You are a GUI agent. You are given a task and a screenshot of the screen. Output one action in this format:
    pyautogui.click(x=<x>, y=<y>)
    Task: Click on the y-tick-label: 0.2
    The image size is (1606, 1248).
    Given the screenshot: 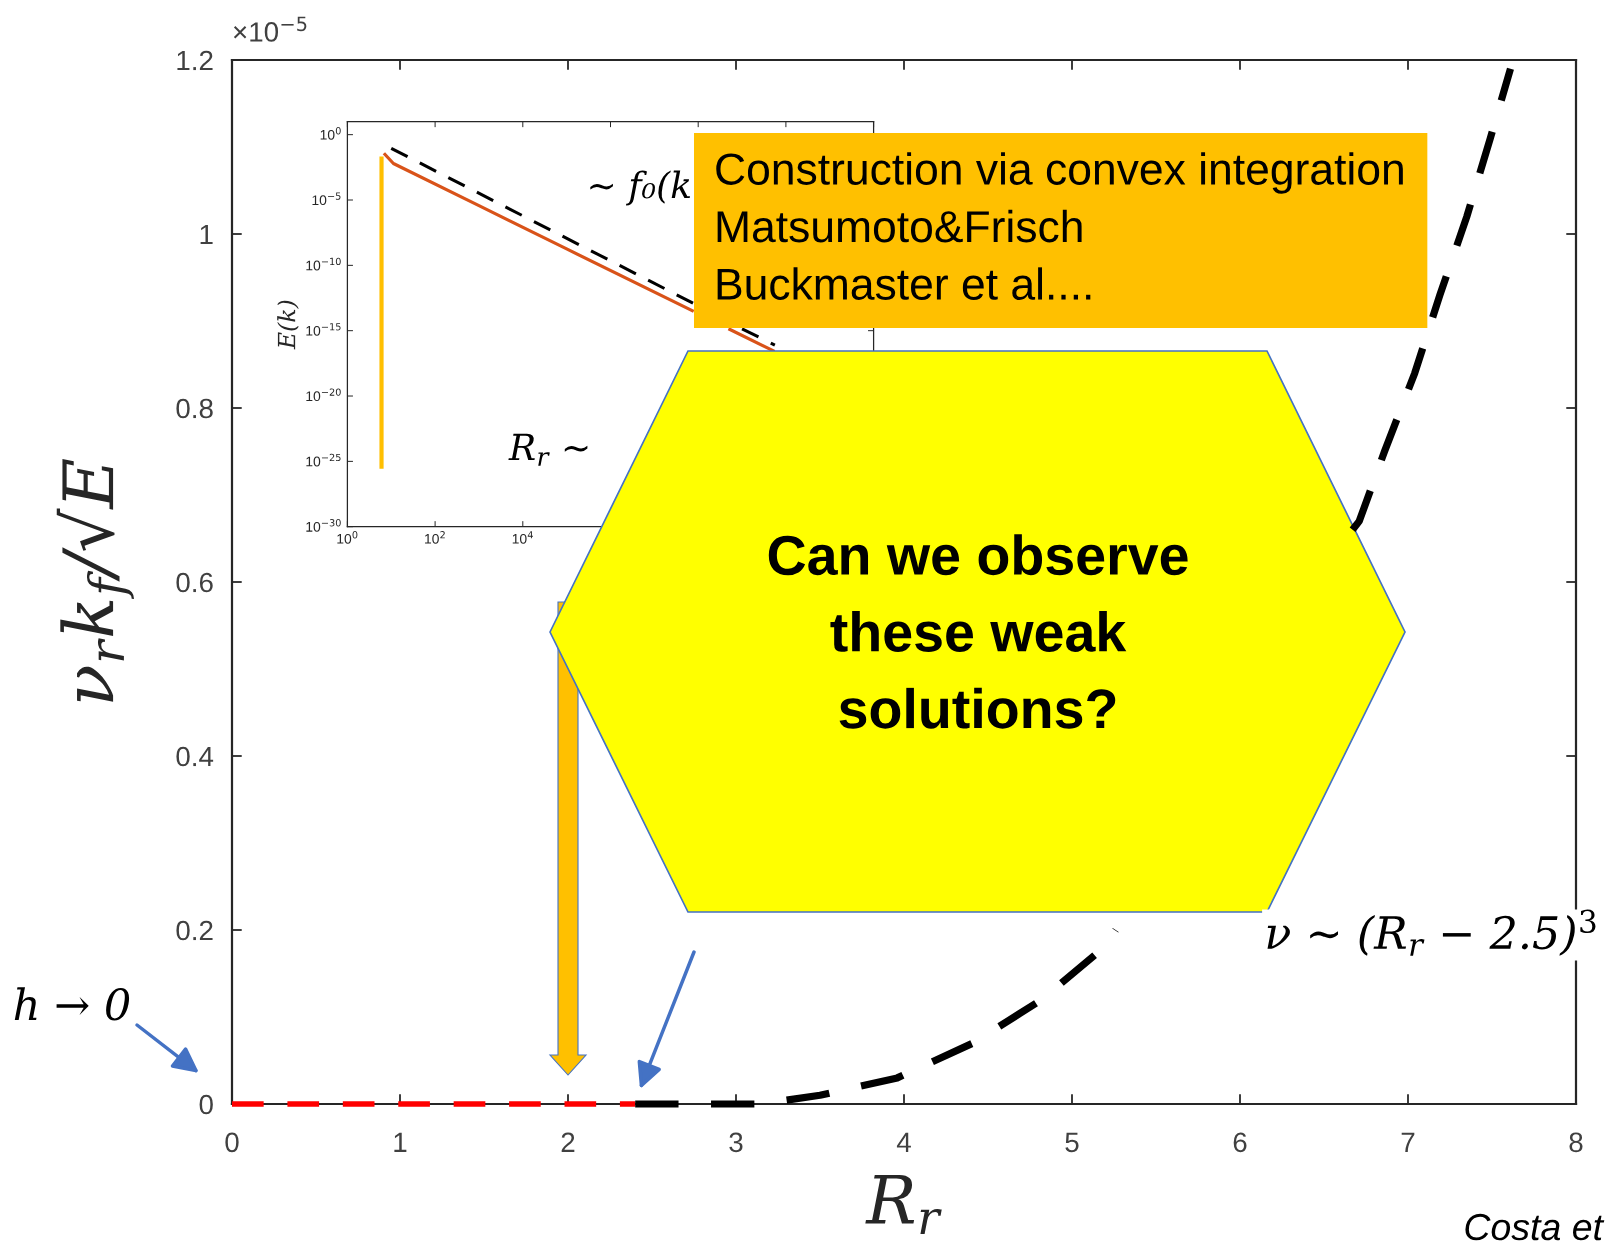 What is the action you would take?
    pyautogui.click(x=194, y=930)
    